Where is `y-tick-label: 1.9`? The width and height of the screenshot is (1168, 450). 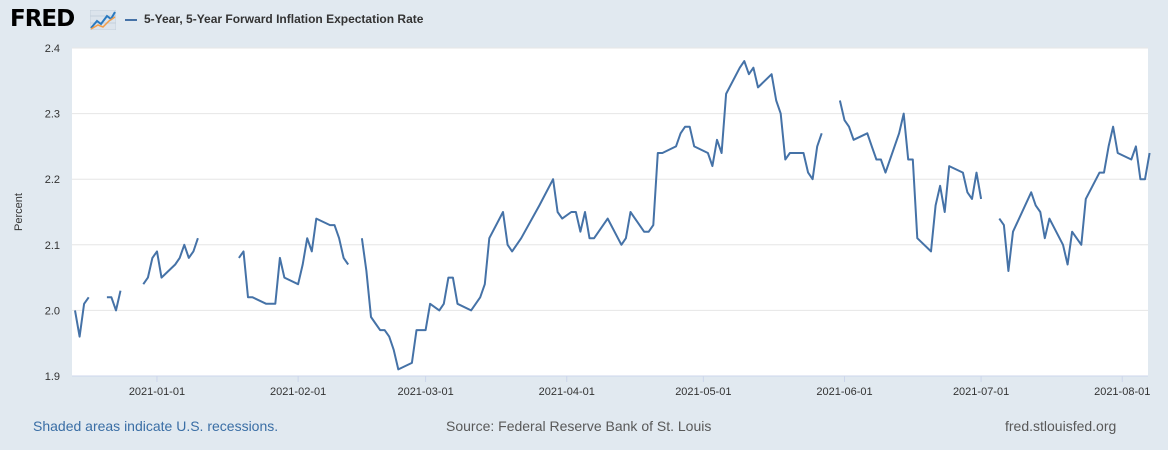 y-tick-label: 1.9 is located at coordinates (52, 377).